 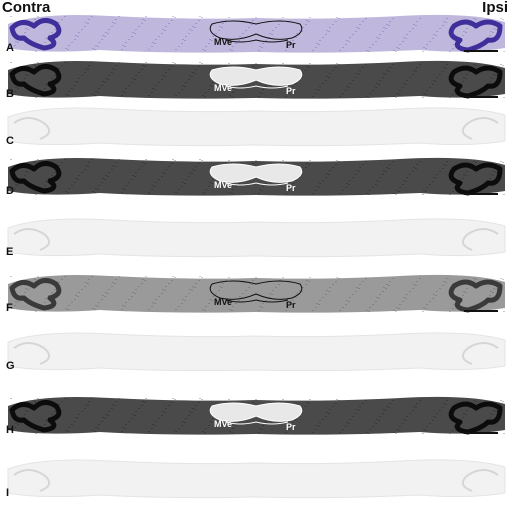 I want to click on panel-letter: B, so click(x=10, y=94).